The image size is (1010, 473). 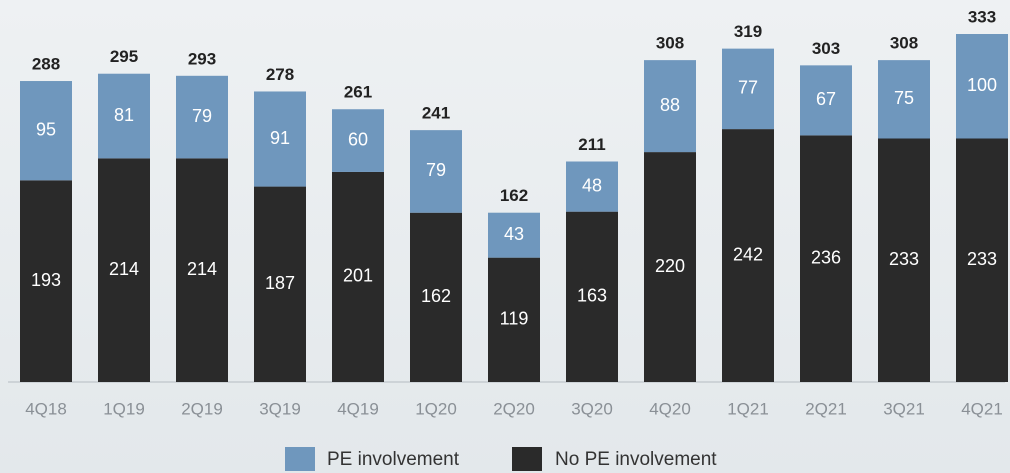 I want to click on value-label: 162, so click(x=436, y=296).